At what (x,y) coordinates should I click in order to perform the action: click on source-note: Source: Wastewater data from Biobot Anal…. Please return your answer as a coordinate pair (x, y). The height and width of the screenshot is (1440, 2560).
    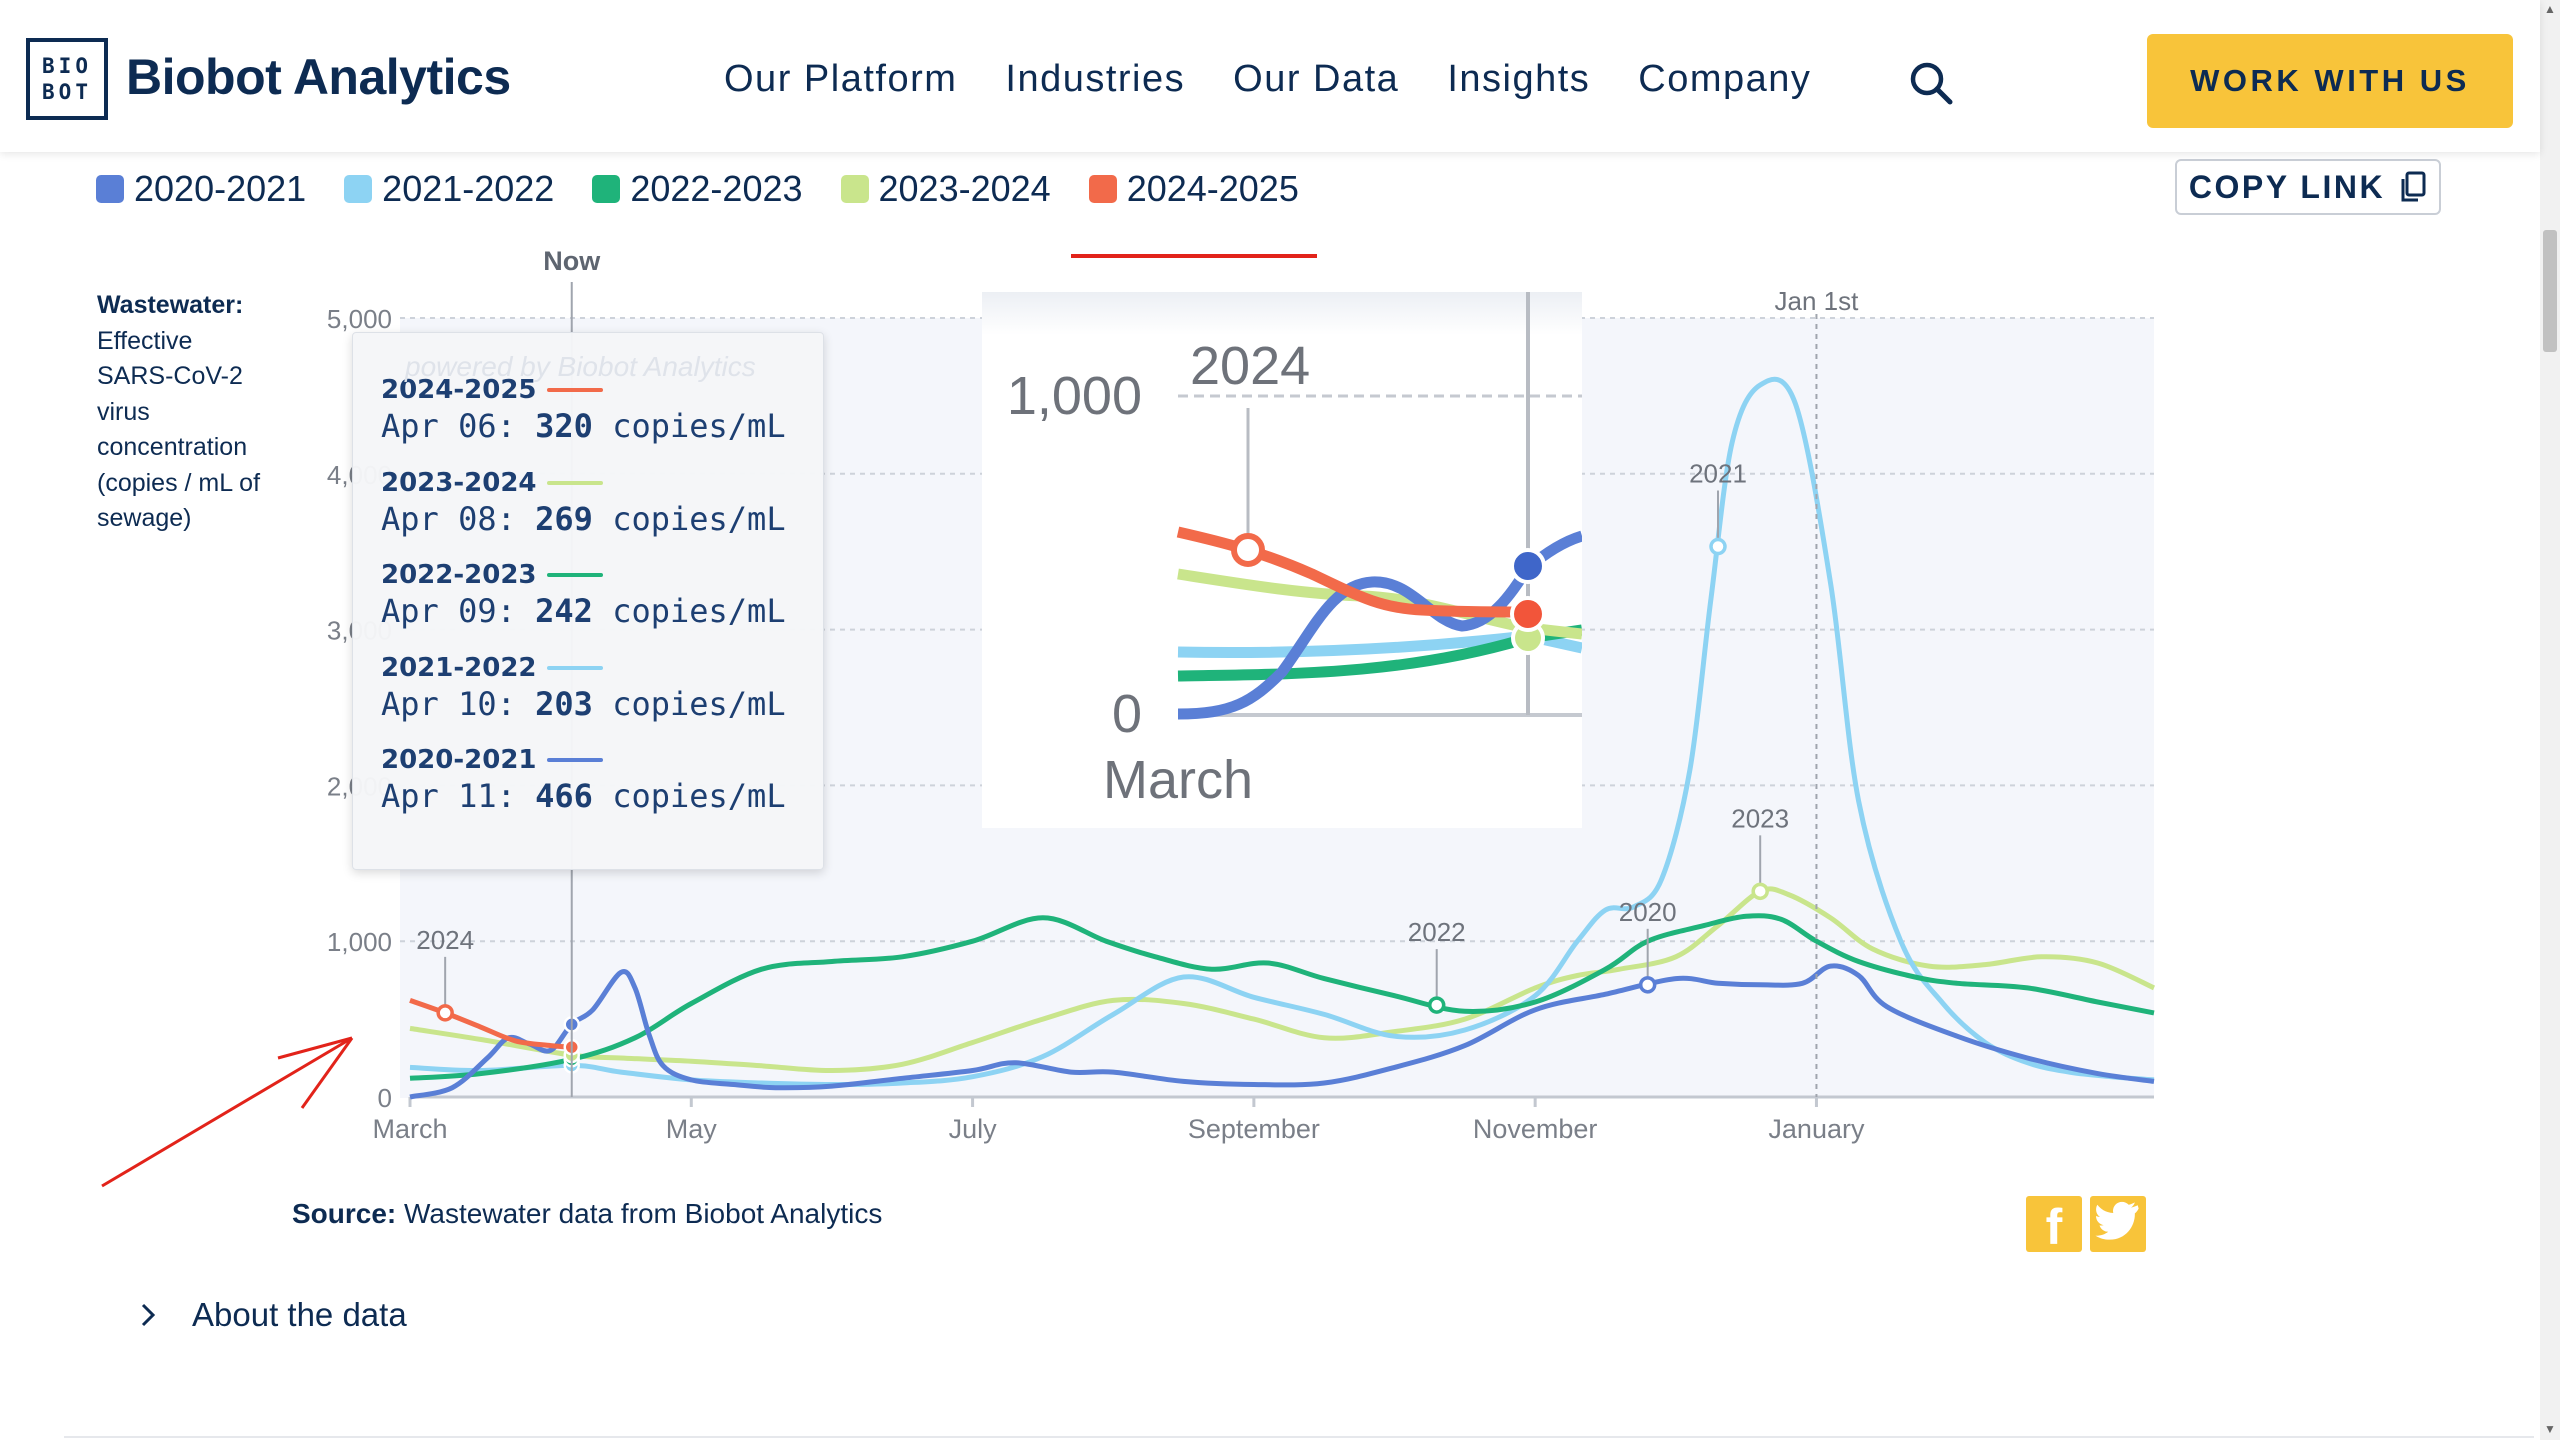
    Looking at the image, I should click on (587, 1214).